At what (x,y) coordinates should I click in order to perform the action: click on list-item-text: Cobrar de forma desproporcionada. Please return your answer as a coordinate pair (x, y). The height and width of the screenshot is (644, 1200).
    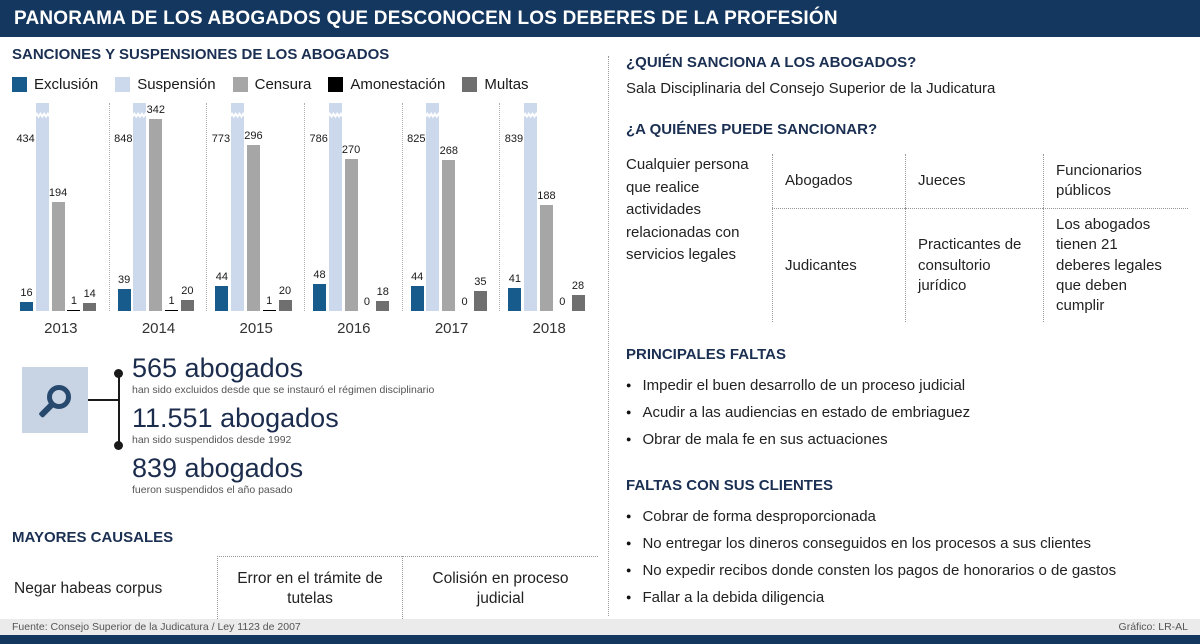
    Looking at the image, I should click on (759, 517).